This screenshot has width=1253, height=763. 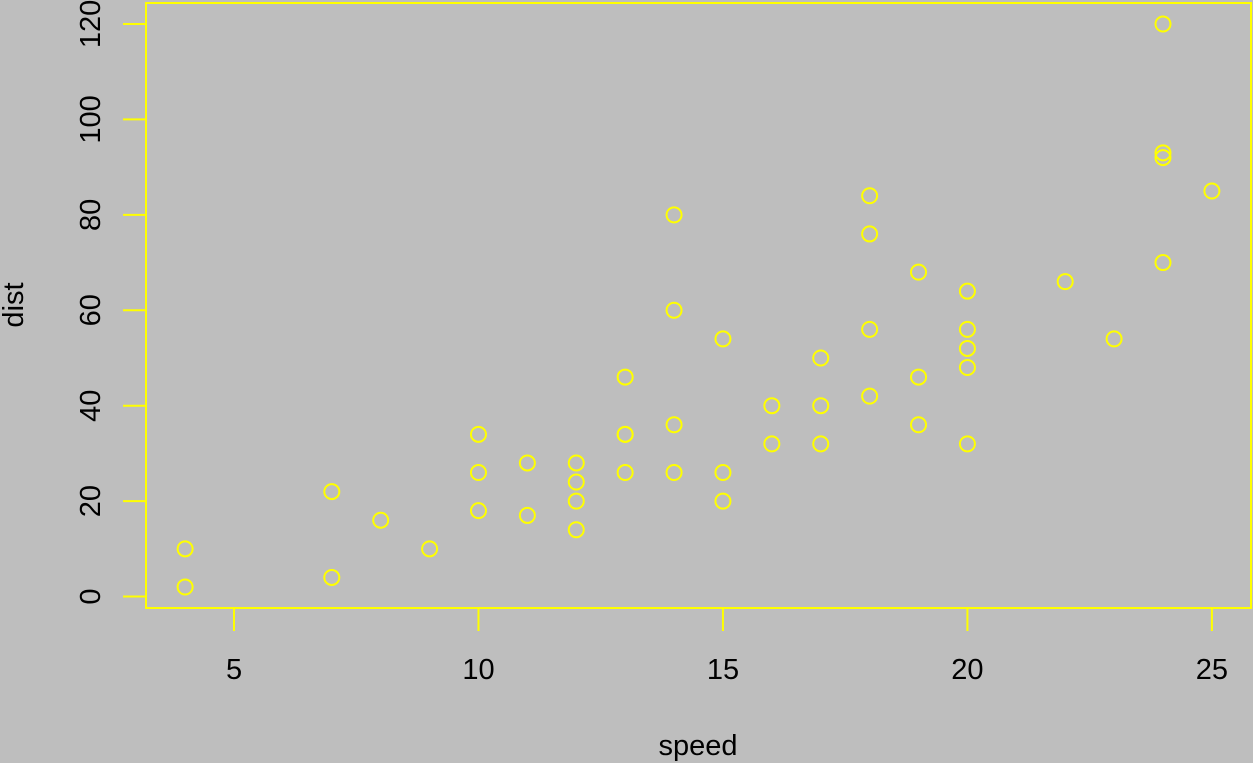 What do you see at coordinates (91, 215) in the screenshot?
I see `y-tick-label: 80` at bounding box center [91, 215].